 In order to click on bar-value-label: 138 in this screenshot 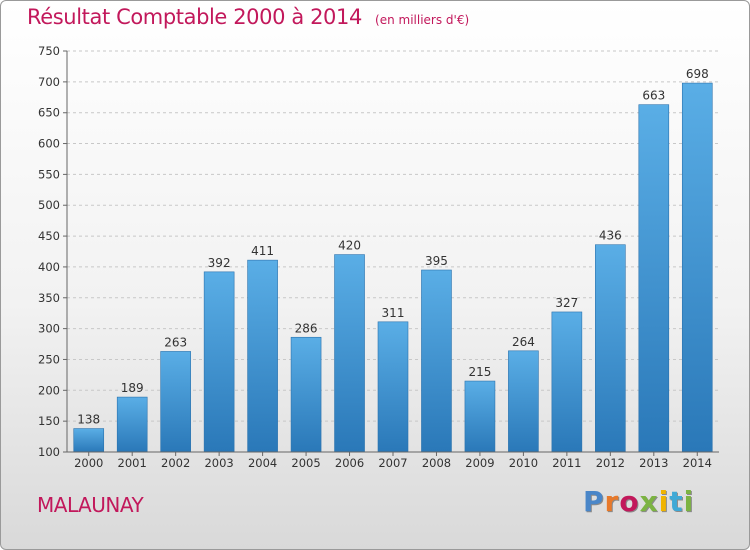, I will do `click(88, 420)`.